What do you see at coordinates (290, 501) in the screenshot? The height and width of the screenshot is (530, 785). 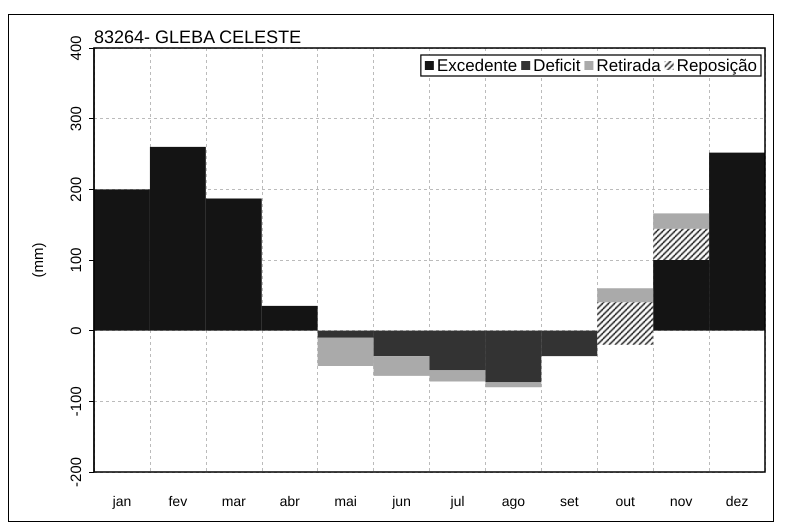 I see `x-tick-label: abr` at bounding box center [290, 501].